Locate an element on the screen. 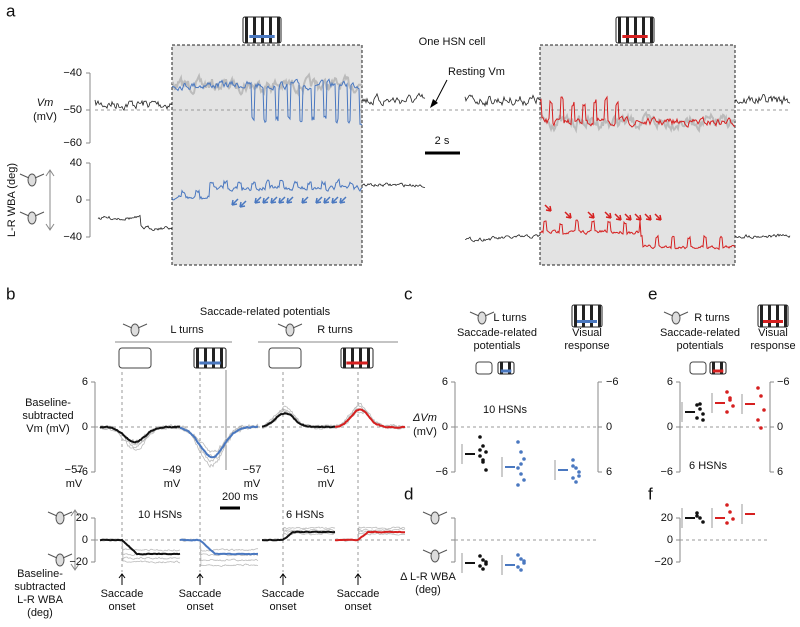  onset-label: onset is located at coordinates (122, 607).